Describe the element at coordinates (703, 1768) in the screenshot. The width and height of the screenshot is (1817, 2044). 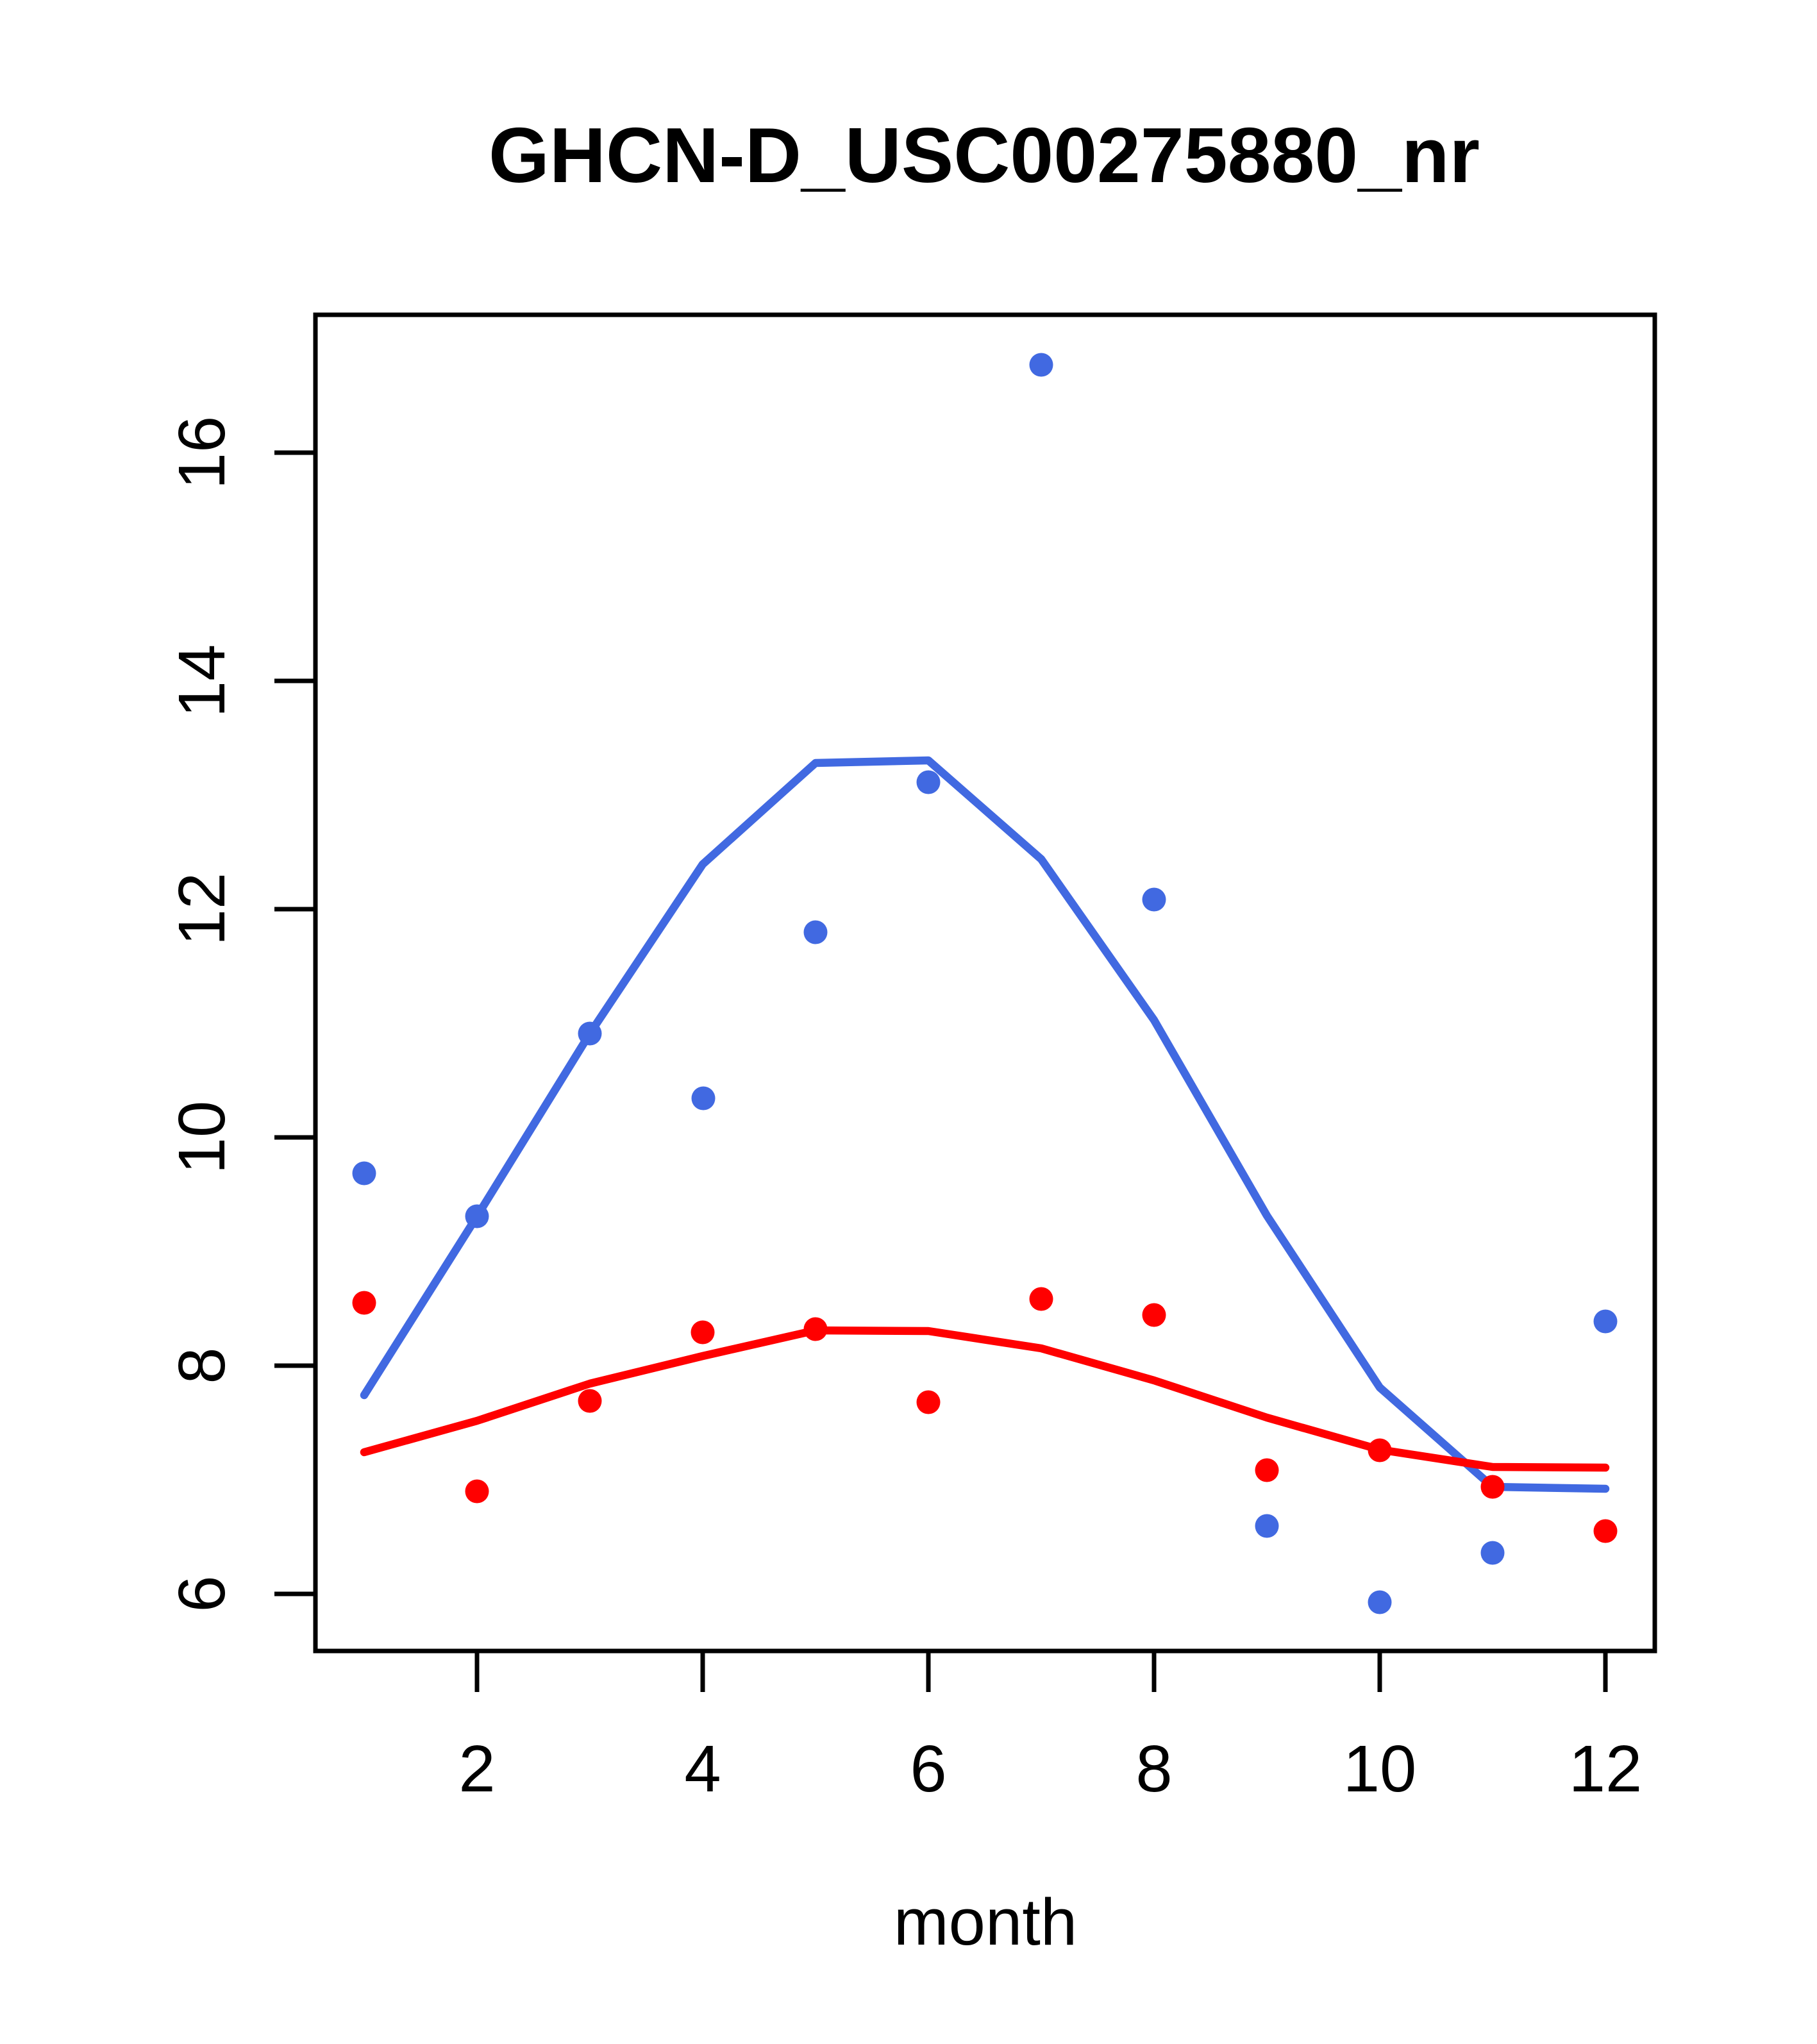
I see `svg-text: 4` at that location.